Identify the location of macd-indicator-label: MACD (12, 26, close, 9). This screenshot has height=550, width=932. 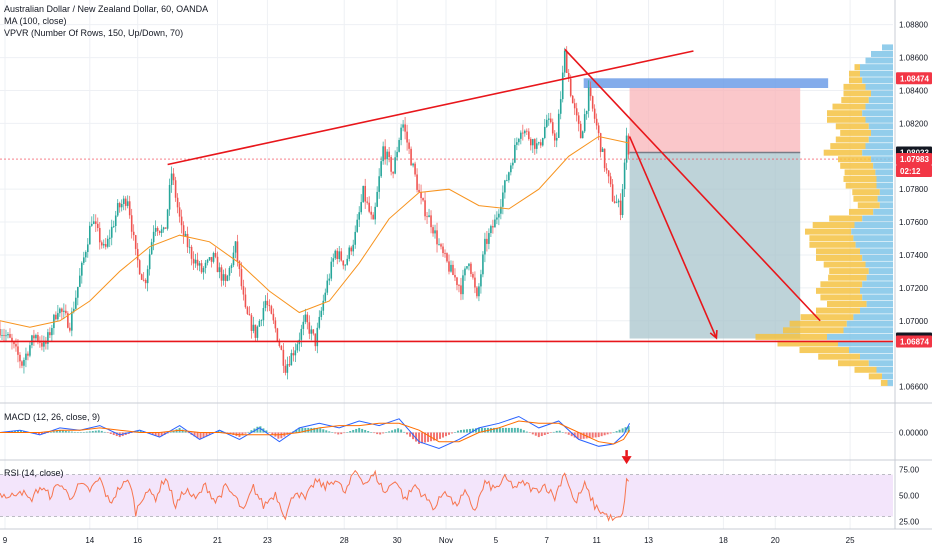
(52, 417).